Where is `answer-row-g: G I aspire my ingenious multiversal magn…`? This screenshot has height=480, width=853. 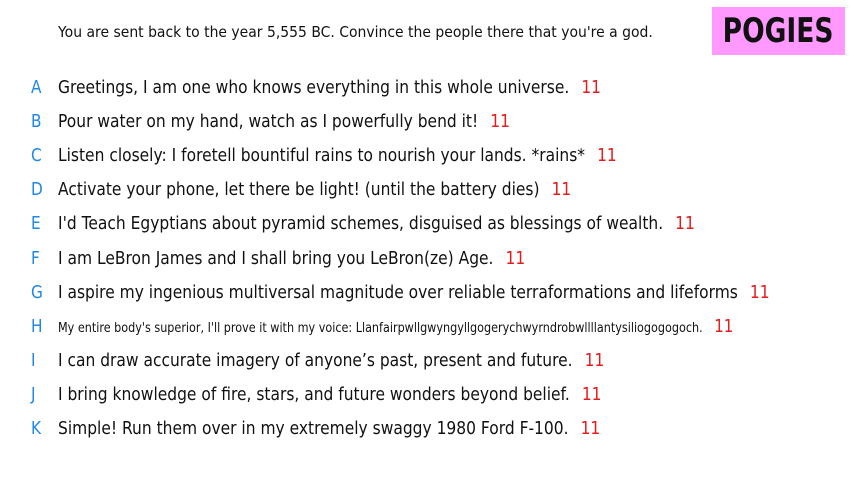 answer-row-g: G I aspire my ingenious multiversal magn… is located at coordinates (426, 292).